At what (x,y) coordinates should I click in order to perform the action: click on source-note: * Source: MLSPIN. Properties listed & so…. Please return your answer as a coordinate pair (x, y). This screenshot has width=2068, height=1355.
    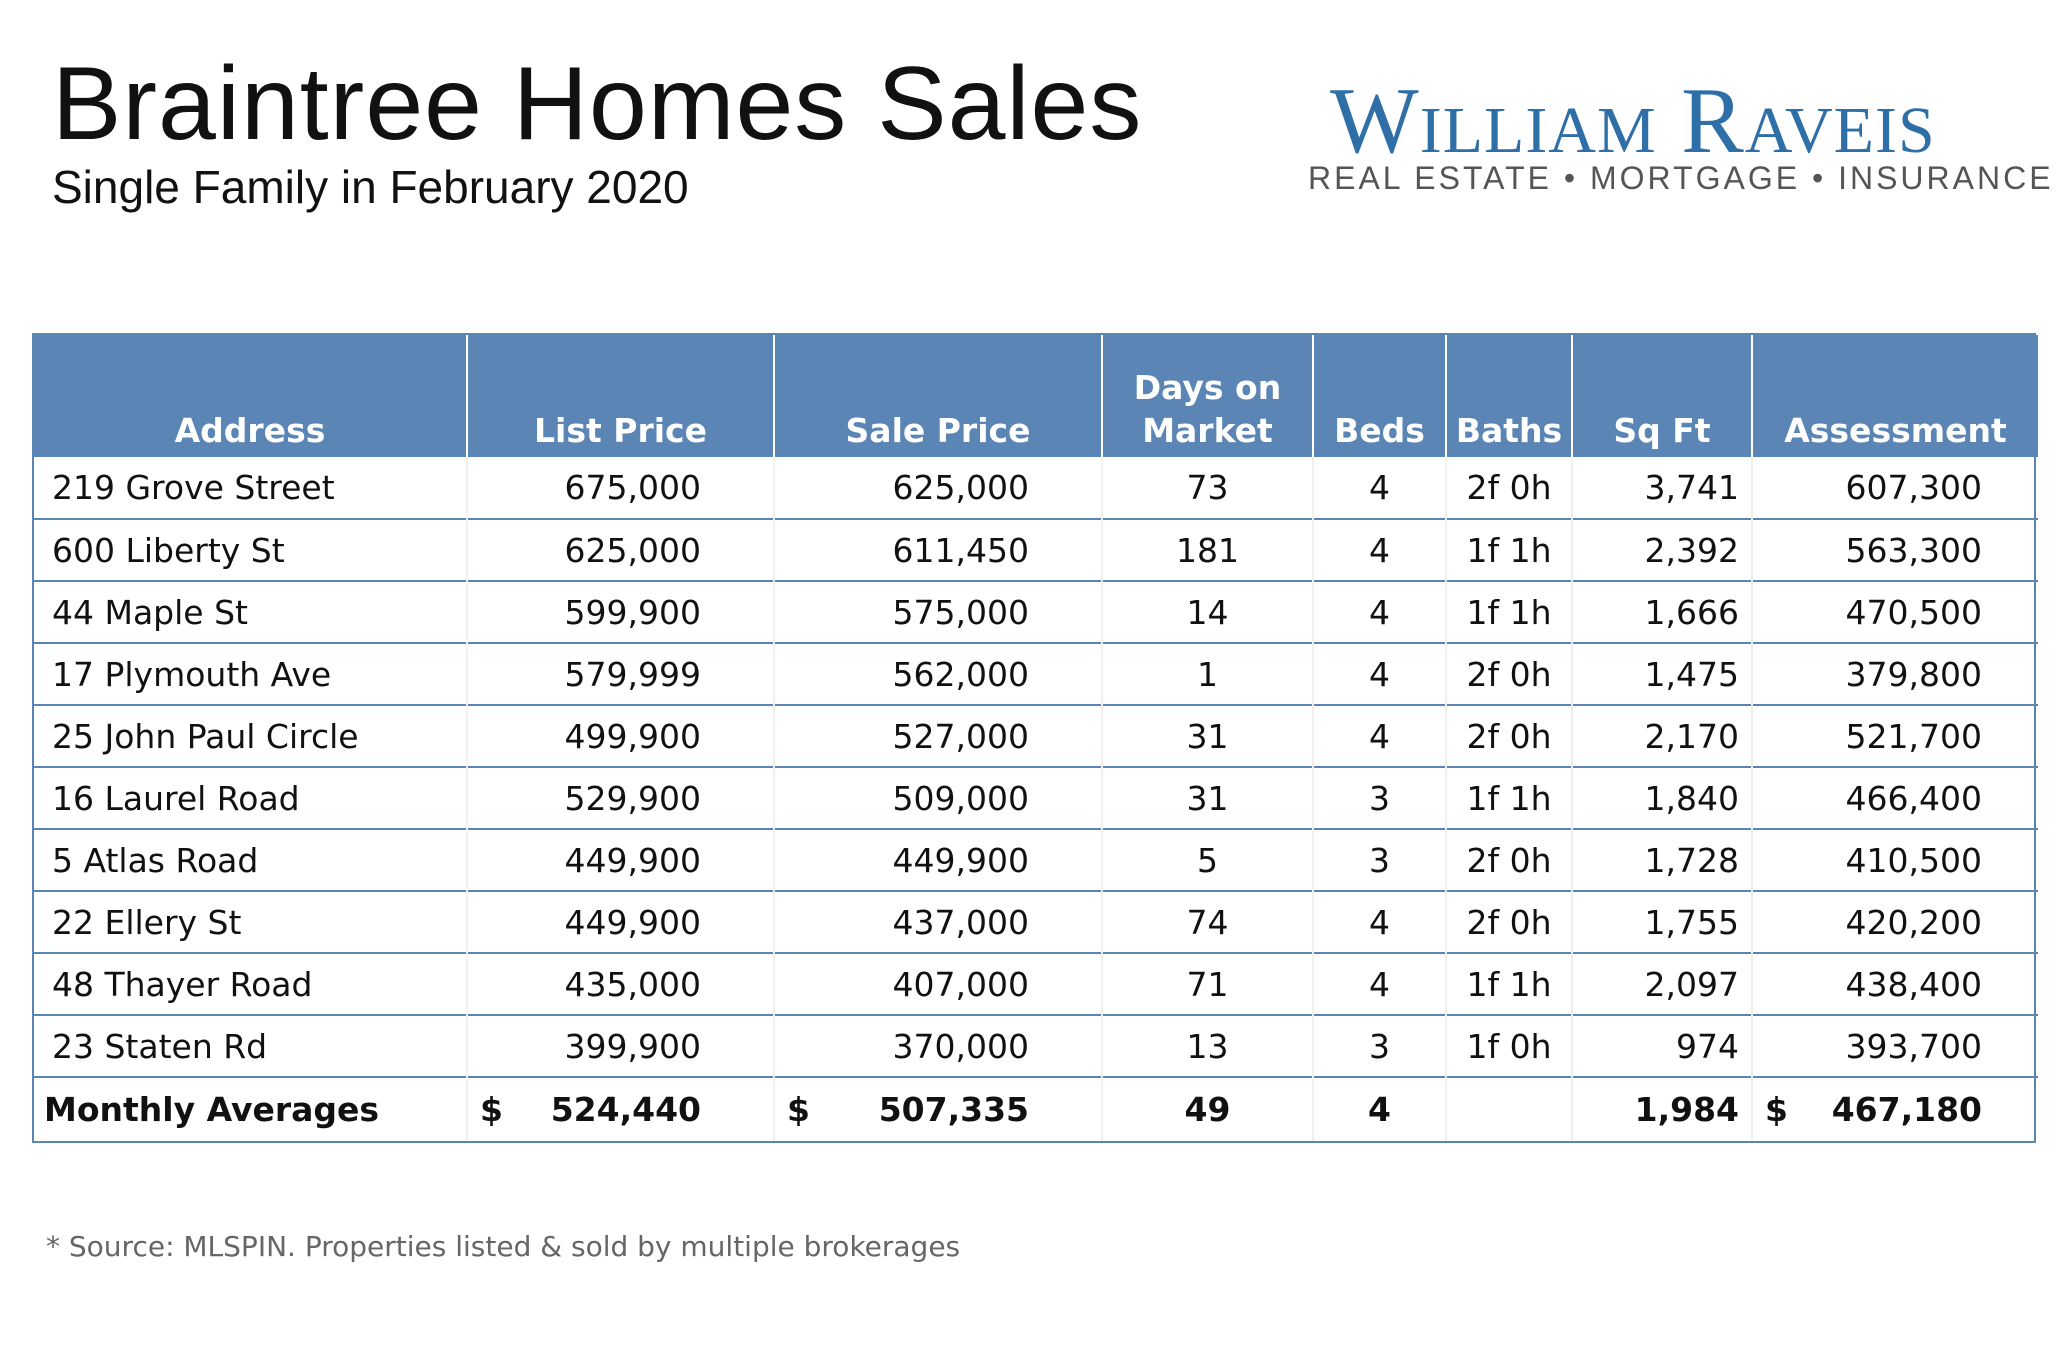
    Looking at the image, I should click on (503, 1246).